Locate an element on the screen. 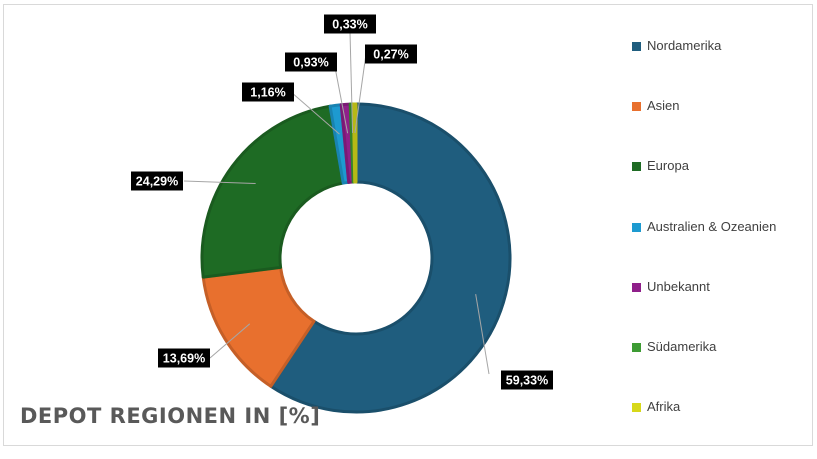 The width and height of the screenshot is (817, 459). data-label-group: 13,69% is located at coordinates (184, 358).